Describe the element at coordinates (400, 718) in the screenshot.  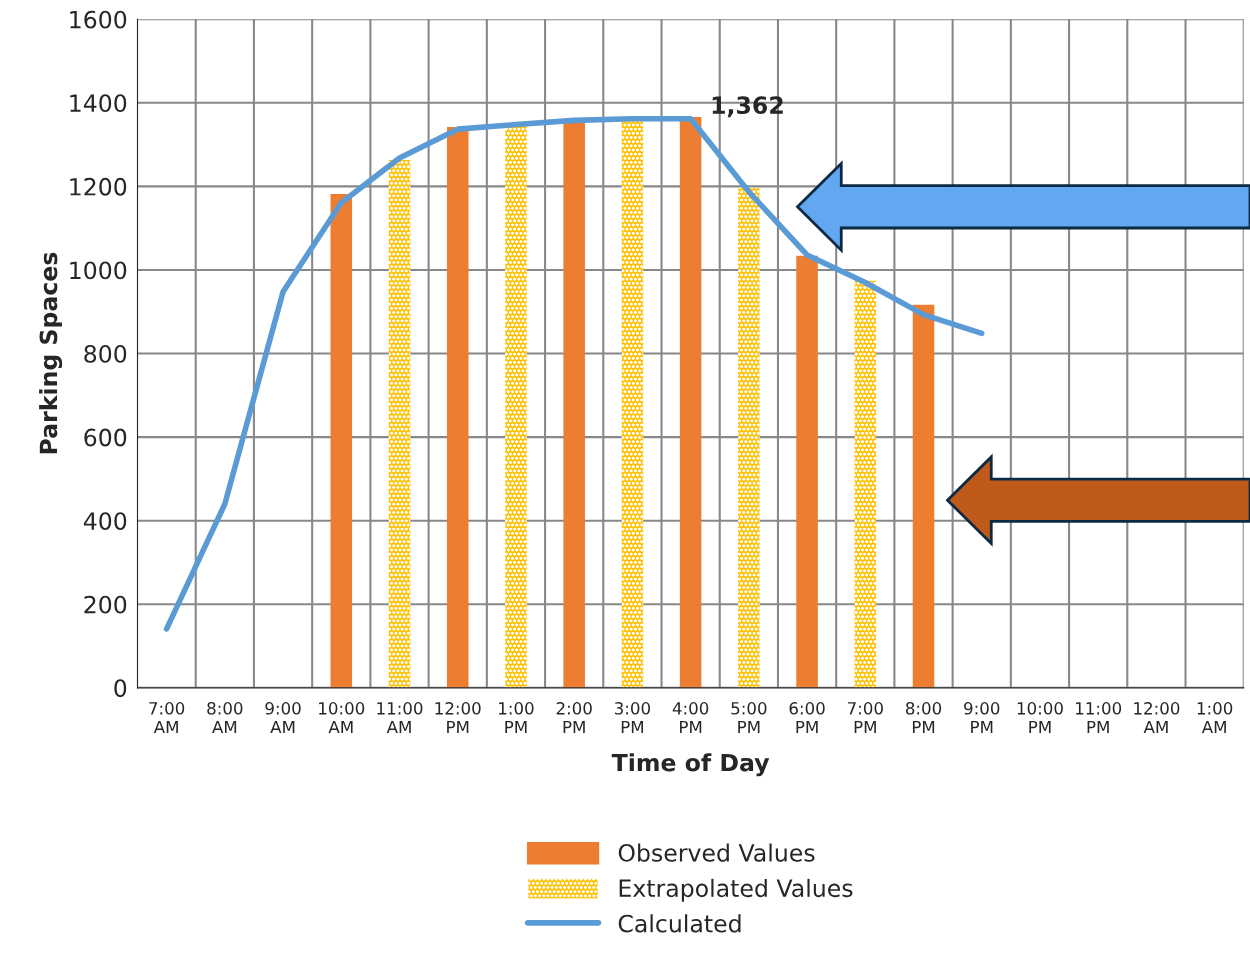
I see `x-tick-label: 11:00 AM` at that location.